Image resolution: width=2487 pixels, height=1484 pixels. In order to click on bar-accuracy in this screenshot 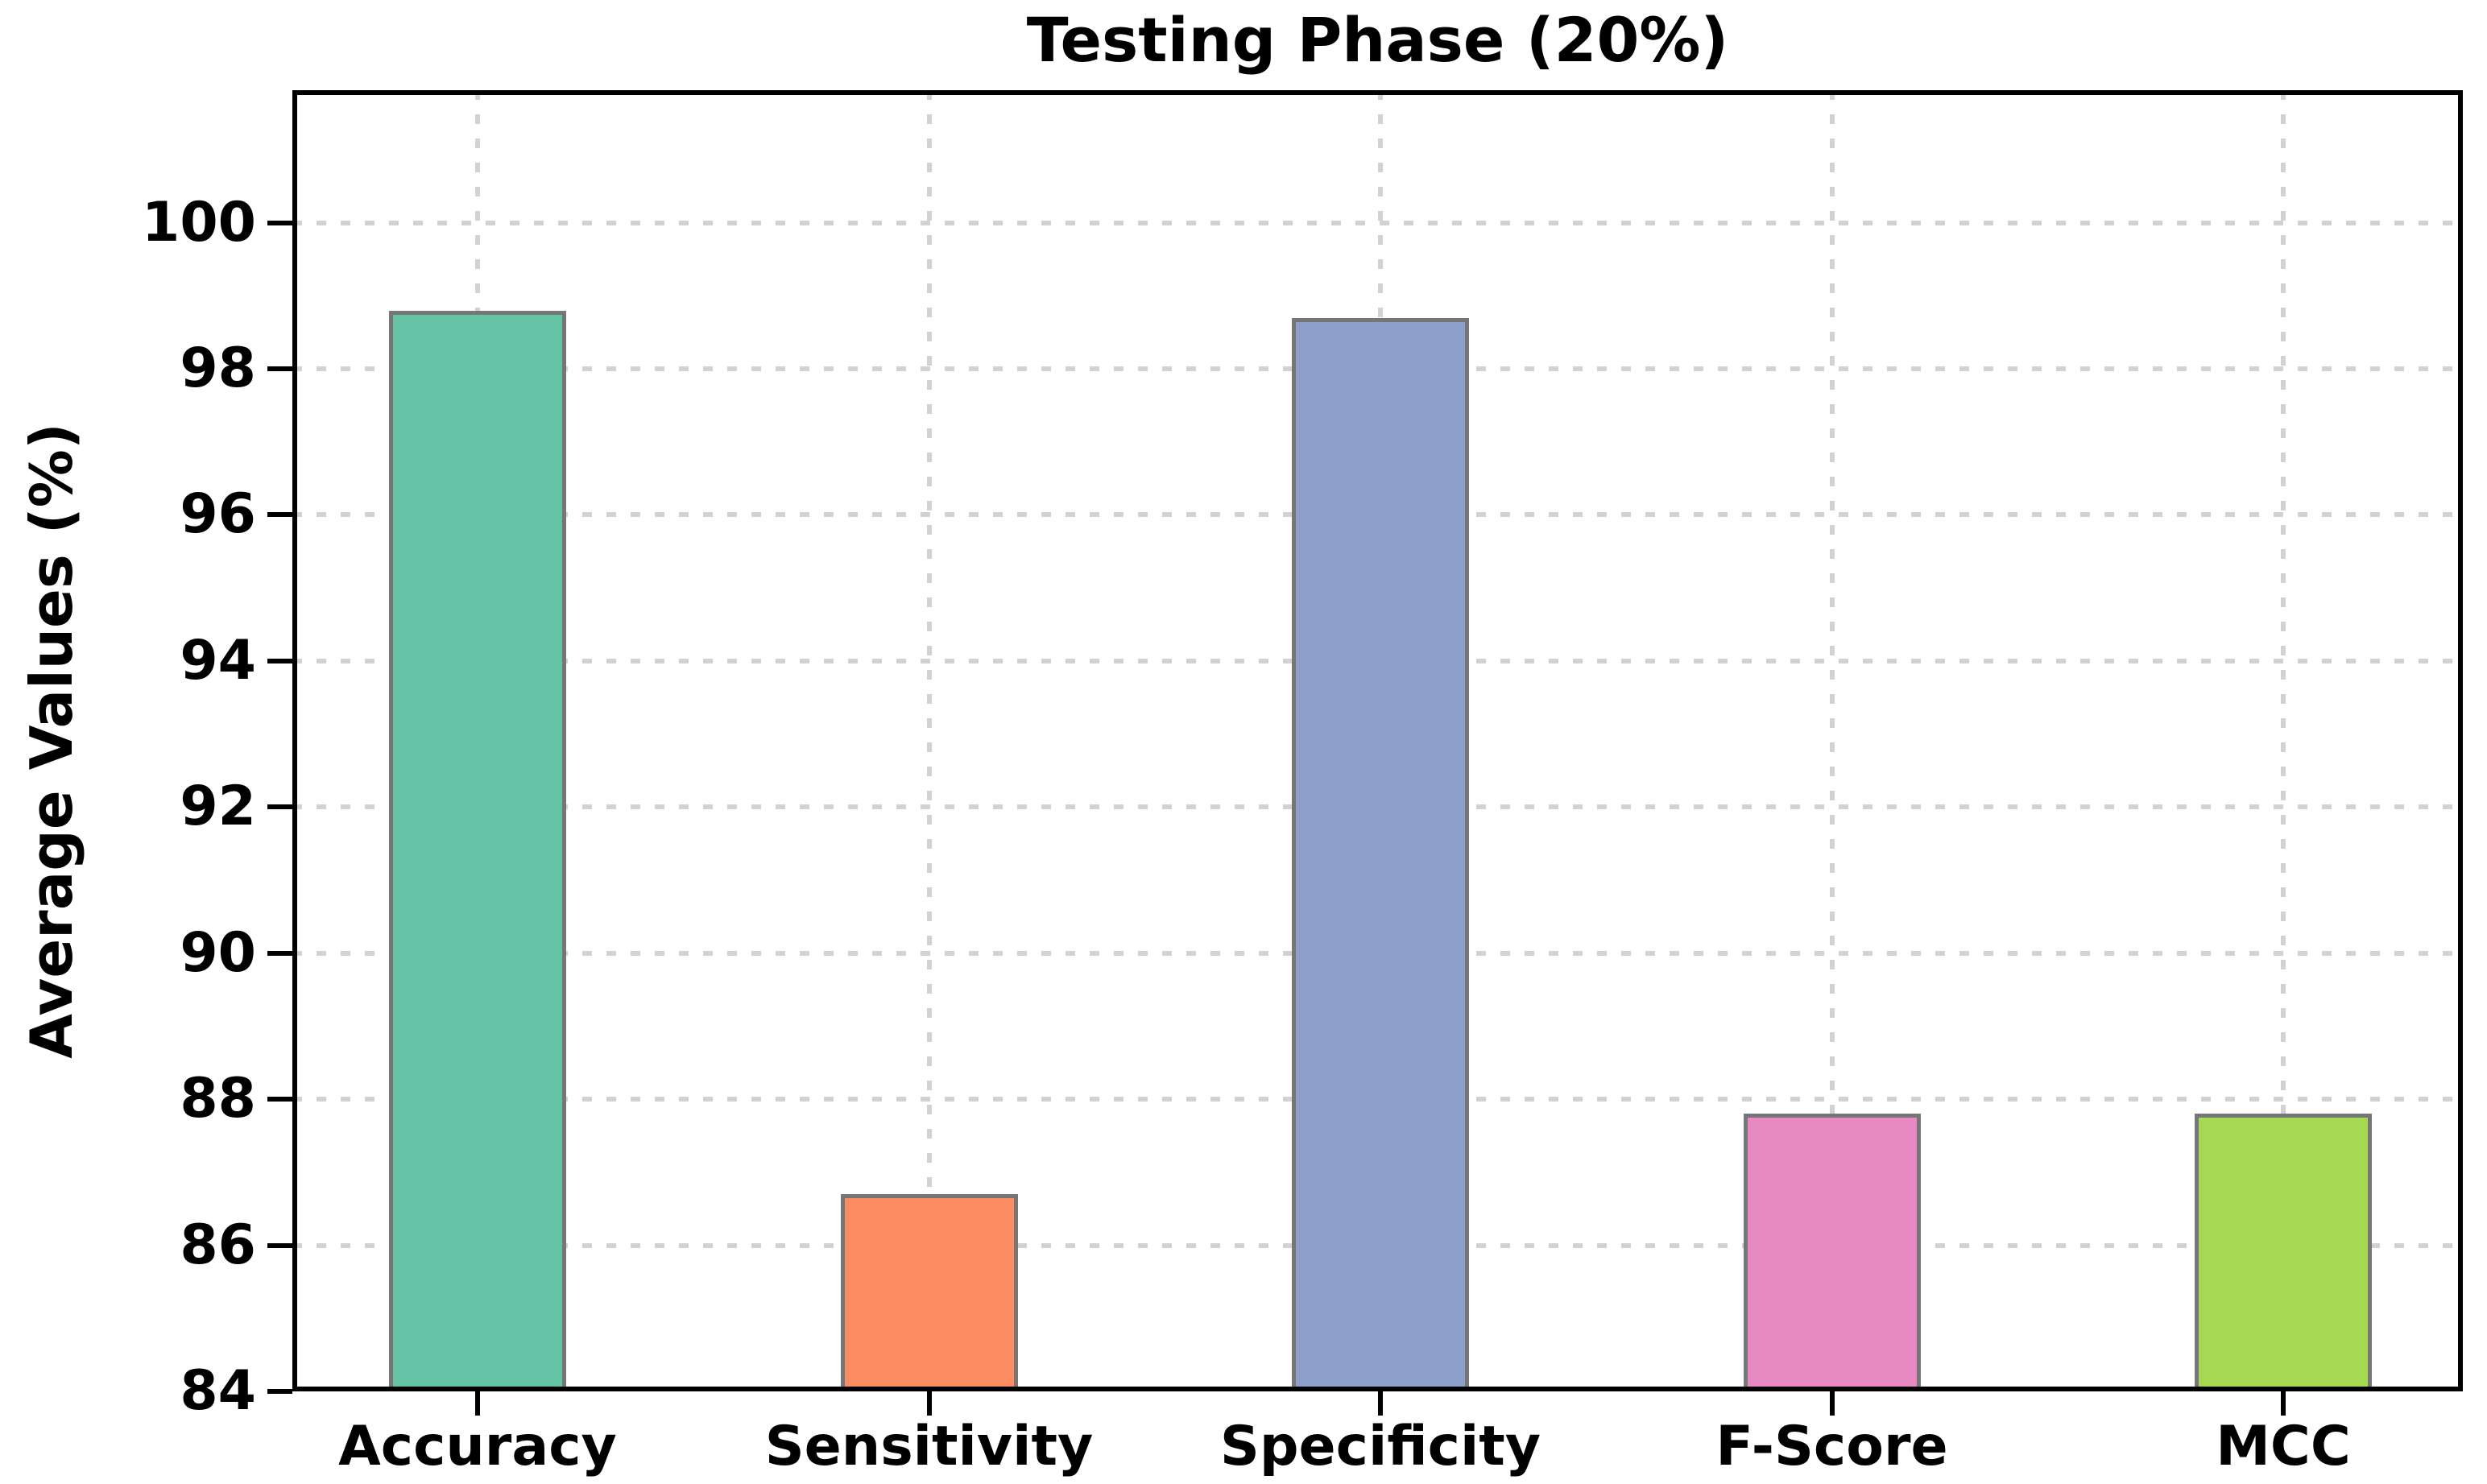, I will do `click(477, 850)`.